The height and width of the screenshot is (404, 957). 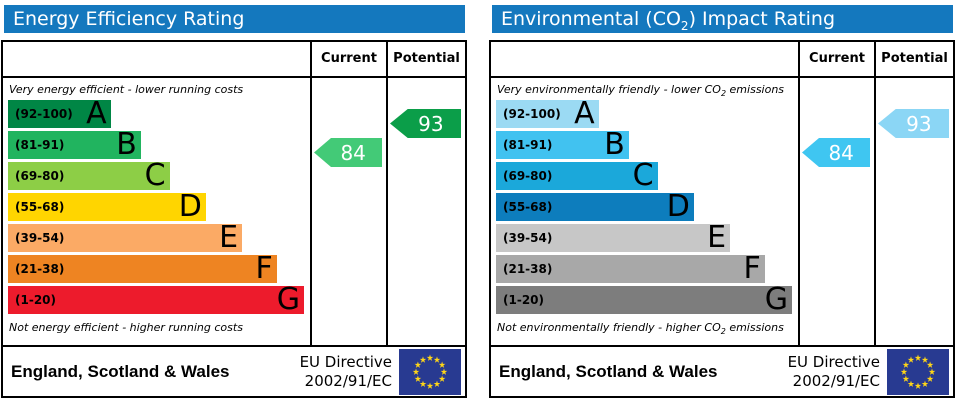 What do you see at coordinates (129, 19) in the screenshot?
I see `title-text: Energy Efficiency Rating` at bounding box center [129, 19].